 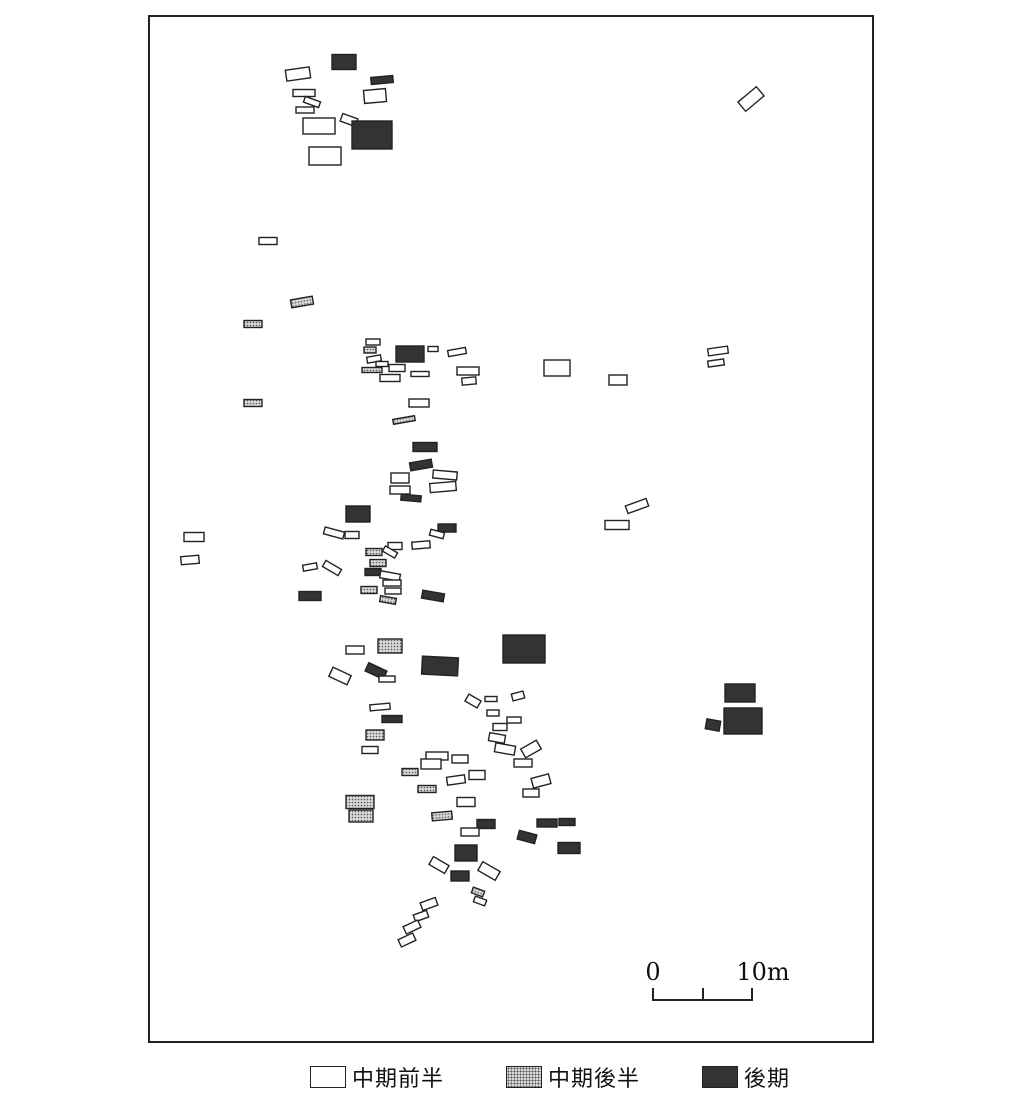 What do you see at coordinates (720, 1077) in the screenshot?
I see `legend-swatch-solid` at bounding box center [720, 1077].